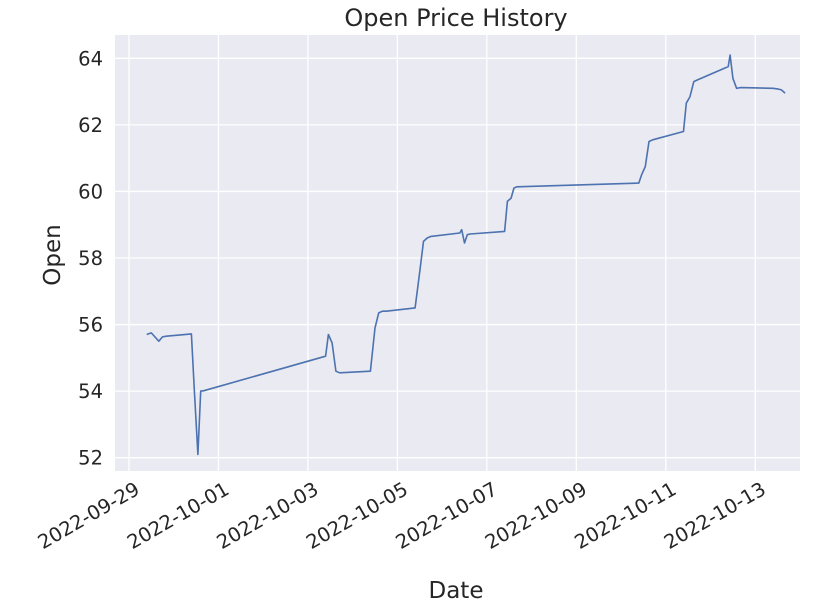 The image size is (822, 612). Describe the element at coordinates (90, 191) in the screenshot. I see `y-tick-label: 60` at that location.